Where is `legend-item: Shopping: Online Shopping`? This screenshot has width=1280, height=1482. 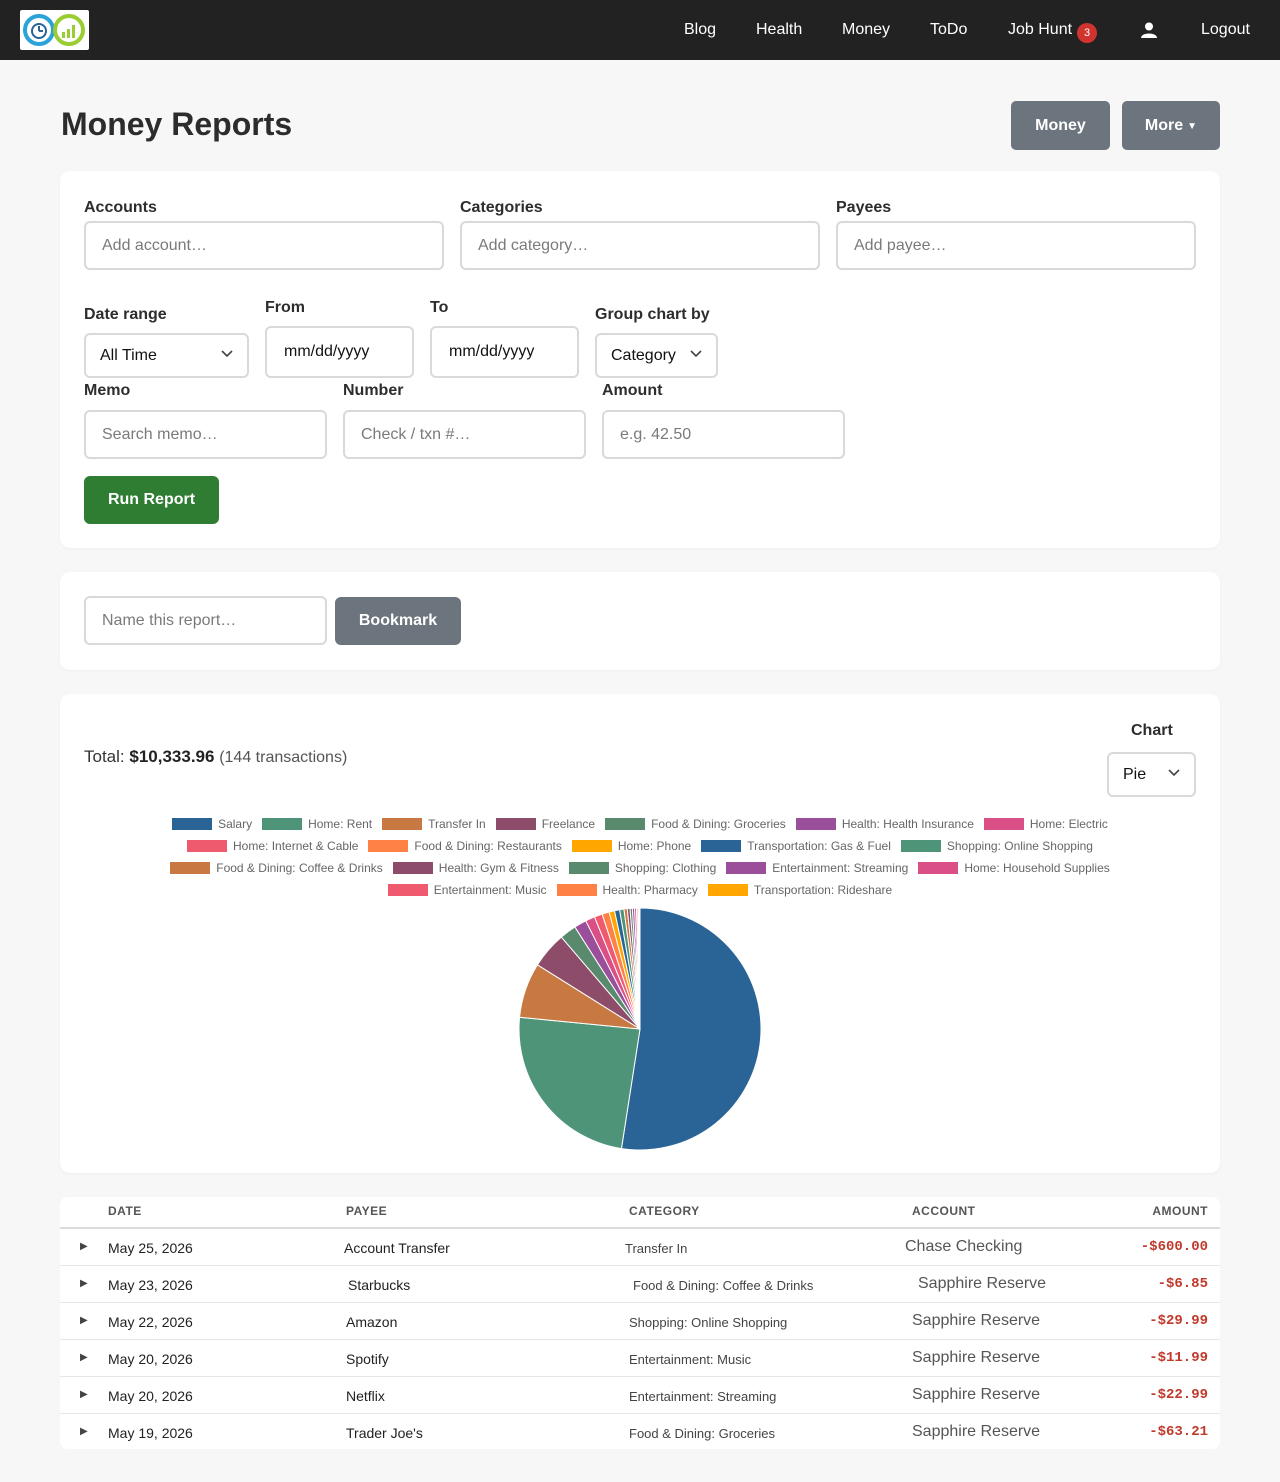
legend-item: Shopping: Online Shopping is located at coordinates (996, 846).